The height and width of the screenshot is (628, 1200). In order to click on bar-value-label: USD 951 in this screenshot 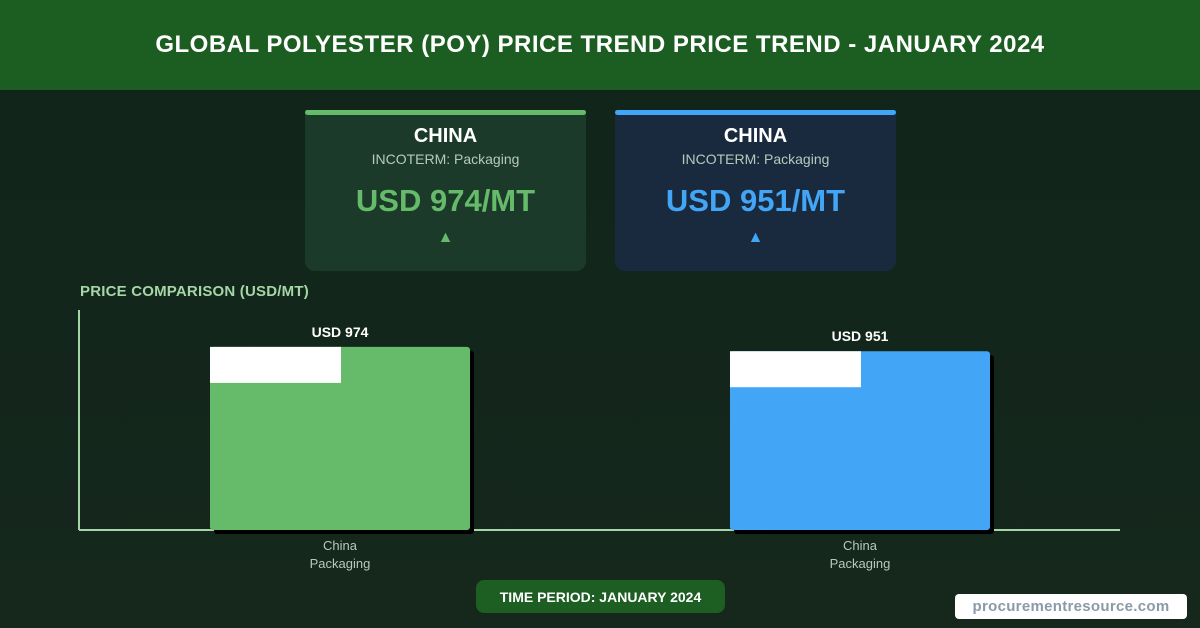, I will do `click(860, 336)`.